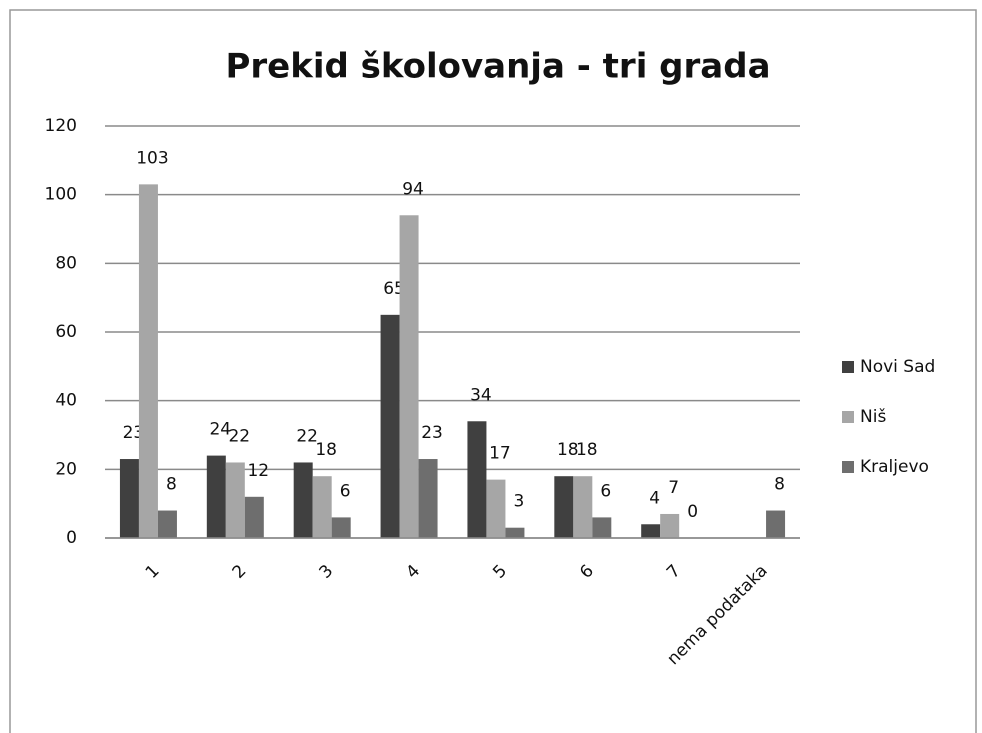 Image resolution: width=982 pixels, height=733 pixels. What do you see at coordinates (894, 467) in the screenshot?
I see `legend-label: Kraljevo` at bounding box center [894, 467].